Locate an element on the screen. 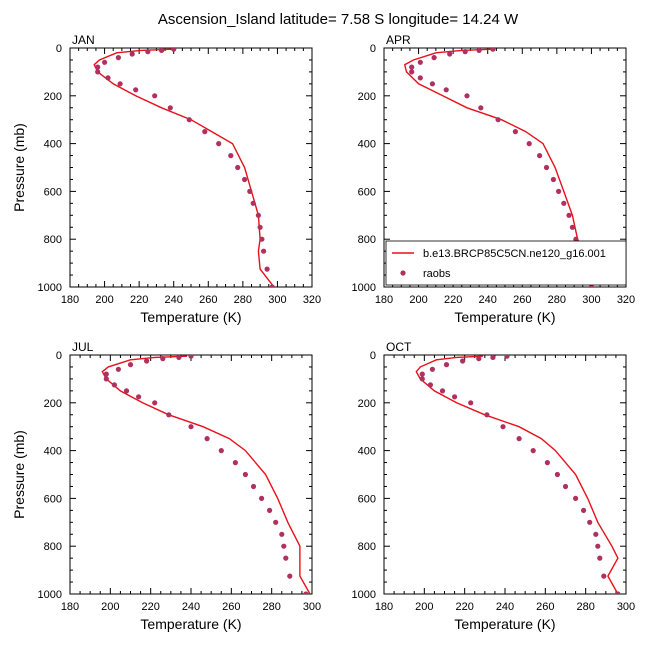  y-axis-label: Pressure (mb) is located at coordinates (19, 167).